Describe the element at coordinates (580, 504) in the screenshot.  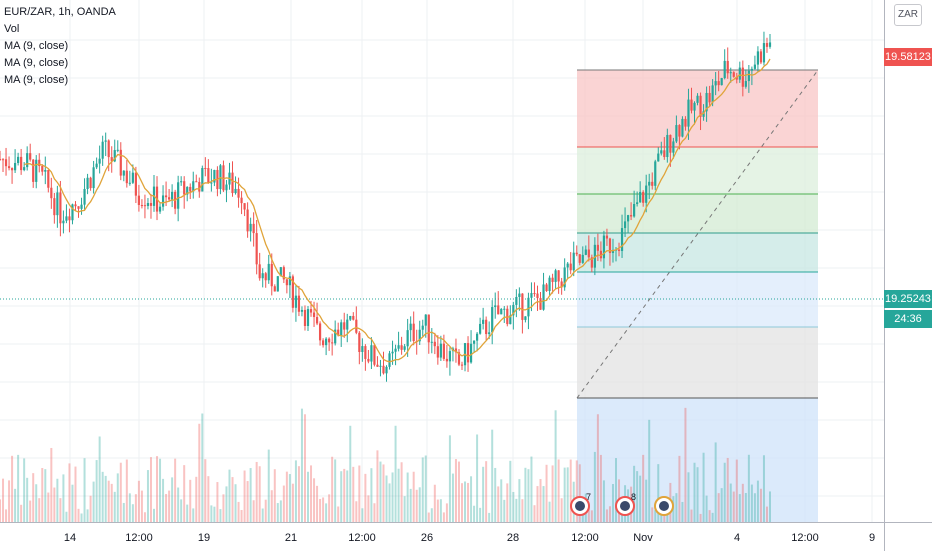
I see `event-marker: 7` at that location.